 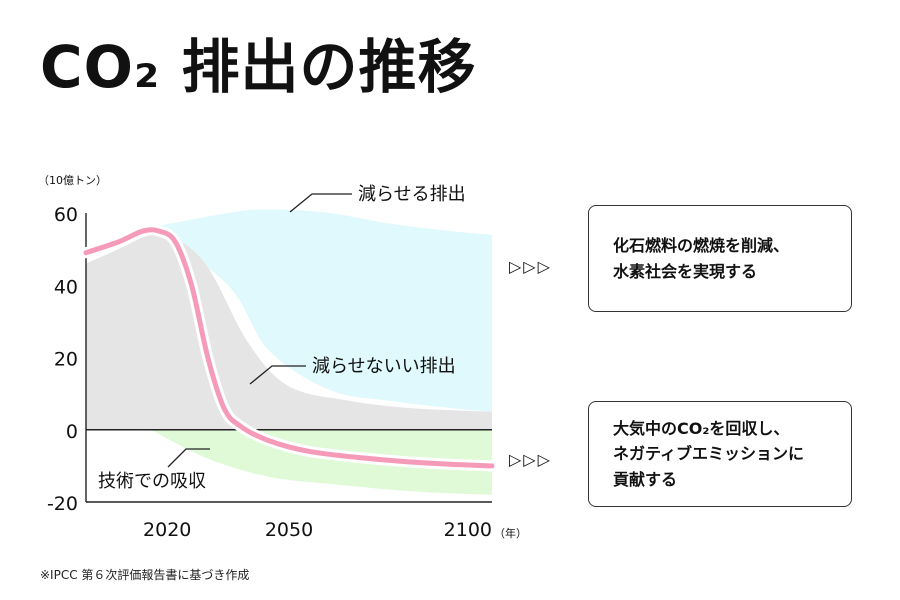 I want to click on arrows-reducible: ▷▷▷, so click(x=530, y=266).